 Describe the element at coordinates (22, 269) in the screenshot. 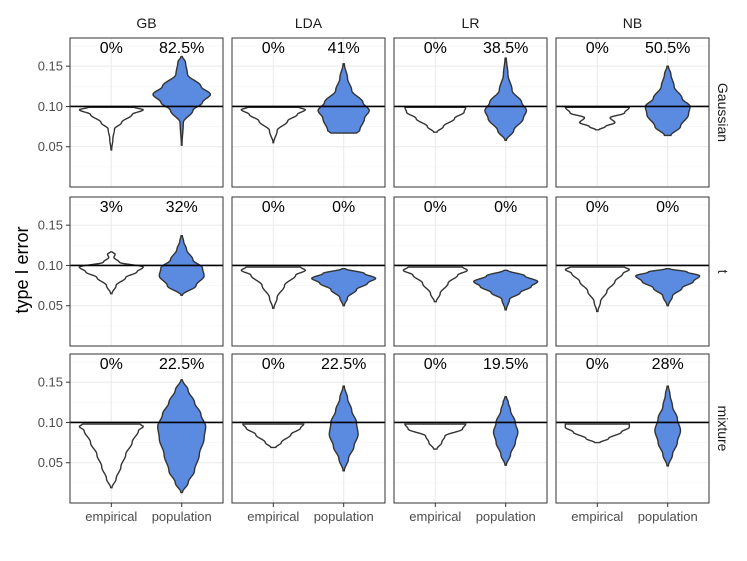

I see `y-axis-label: type I error` at that location.